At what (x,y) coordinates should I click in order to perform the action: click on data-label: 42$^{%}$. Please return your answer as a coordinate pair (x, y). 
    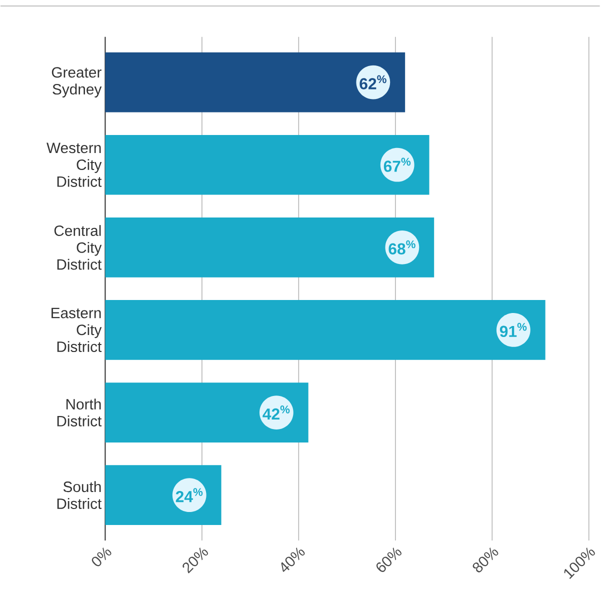
    Looking at the image, I should click on (276, 412).